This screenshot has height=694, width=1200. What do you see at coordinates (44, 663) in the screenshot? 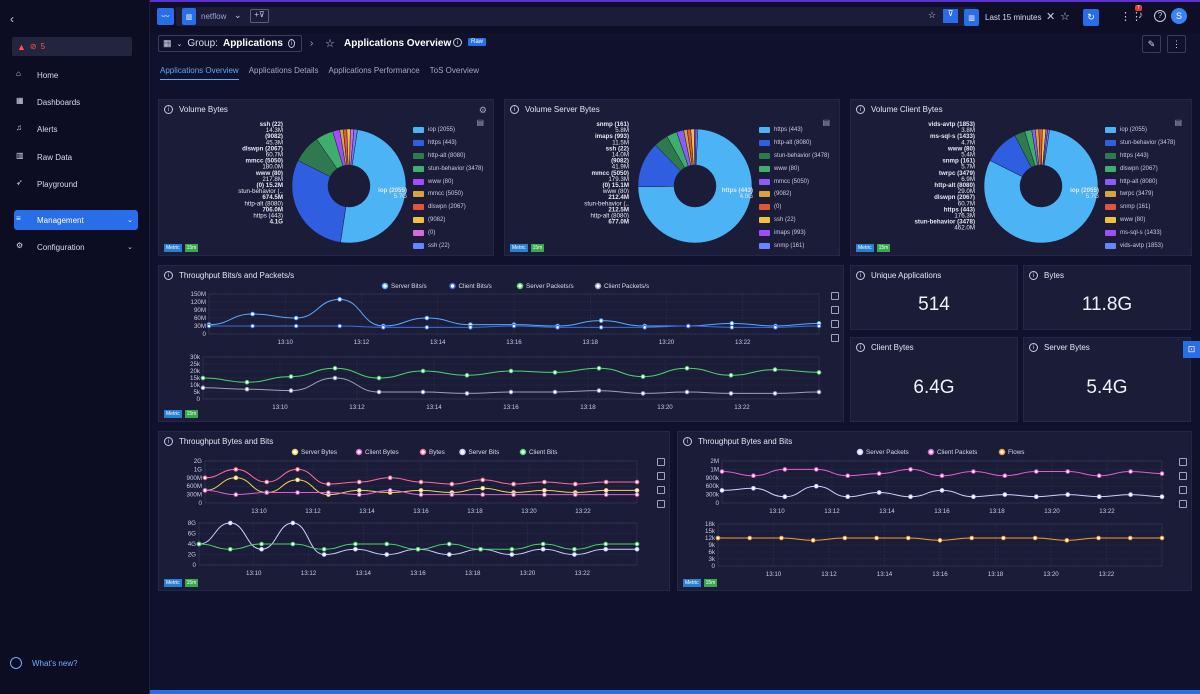
I see `whats-new-link: What's new?` at bounding box center [44, 663].